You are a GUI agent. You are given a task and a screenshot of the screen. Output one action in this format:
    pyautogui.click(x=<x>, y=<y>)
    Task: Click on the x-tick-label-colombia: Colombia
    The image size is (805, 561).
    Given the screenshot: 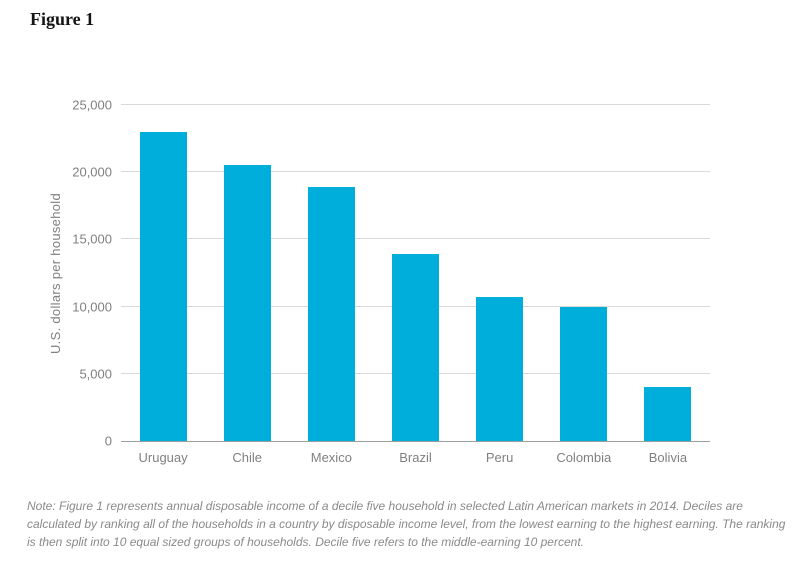 What is the action you would take?
    pyautogui.click(x=584, y=457)
    